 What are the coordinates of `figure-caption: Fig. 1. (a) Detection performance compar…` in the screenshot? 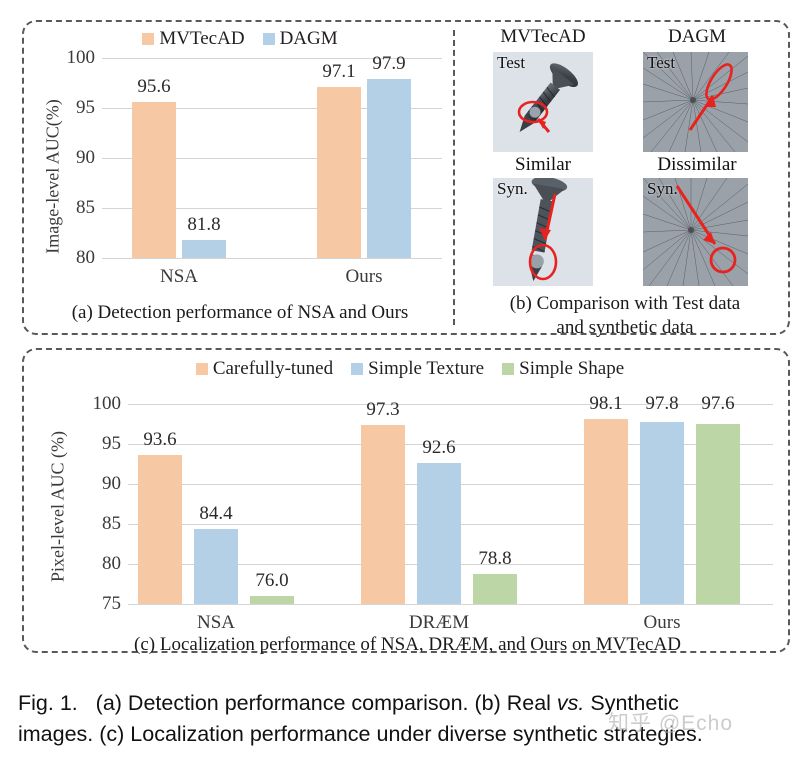 It's located at (405, 718).